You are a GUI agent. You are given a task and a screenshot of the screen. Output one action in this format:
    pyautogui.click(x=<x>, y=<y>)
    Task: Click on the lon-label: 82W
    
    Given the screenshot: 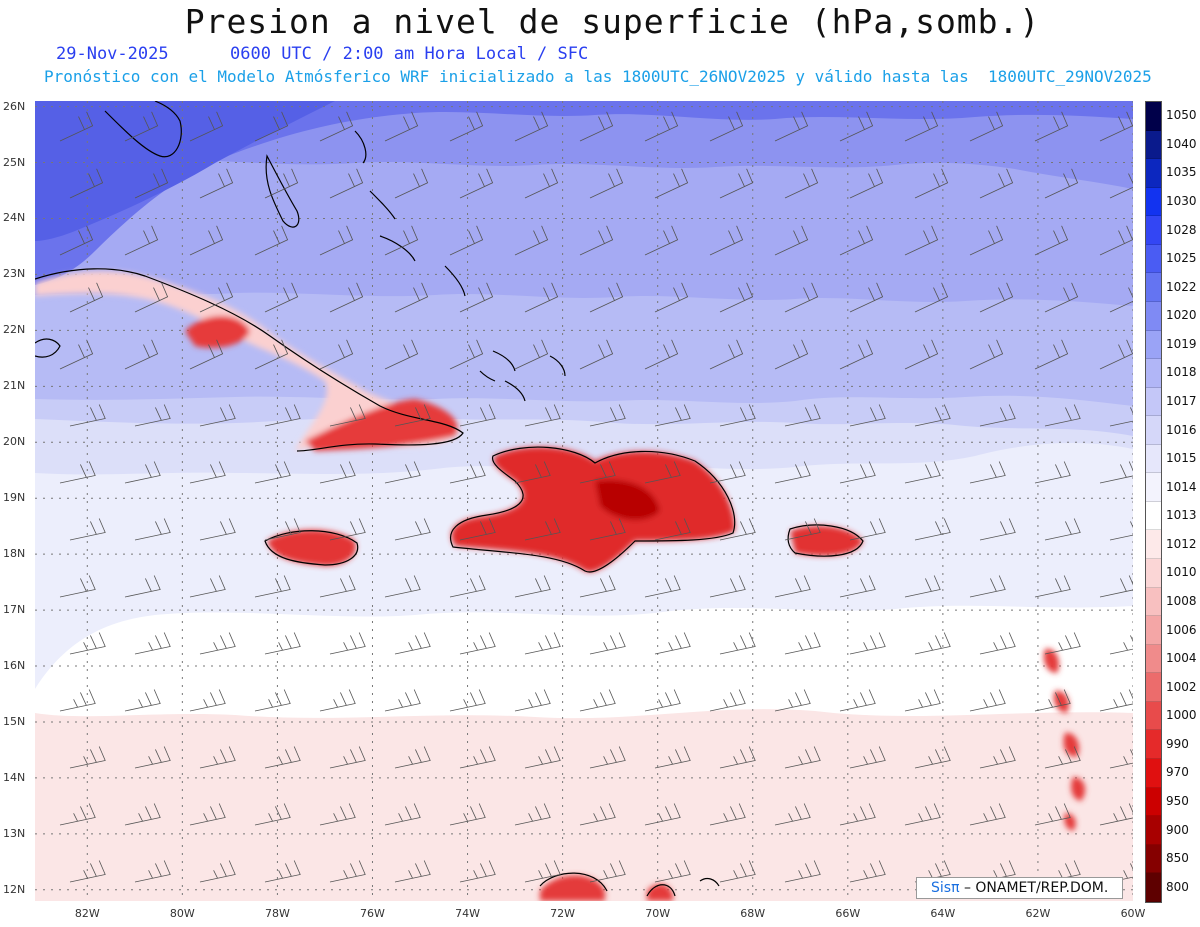 What is the action you would take?
    pyautogui.click(x=87, y=913)
    